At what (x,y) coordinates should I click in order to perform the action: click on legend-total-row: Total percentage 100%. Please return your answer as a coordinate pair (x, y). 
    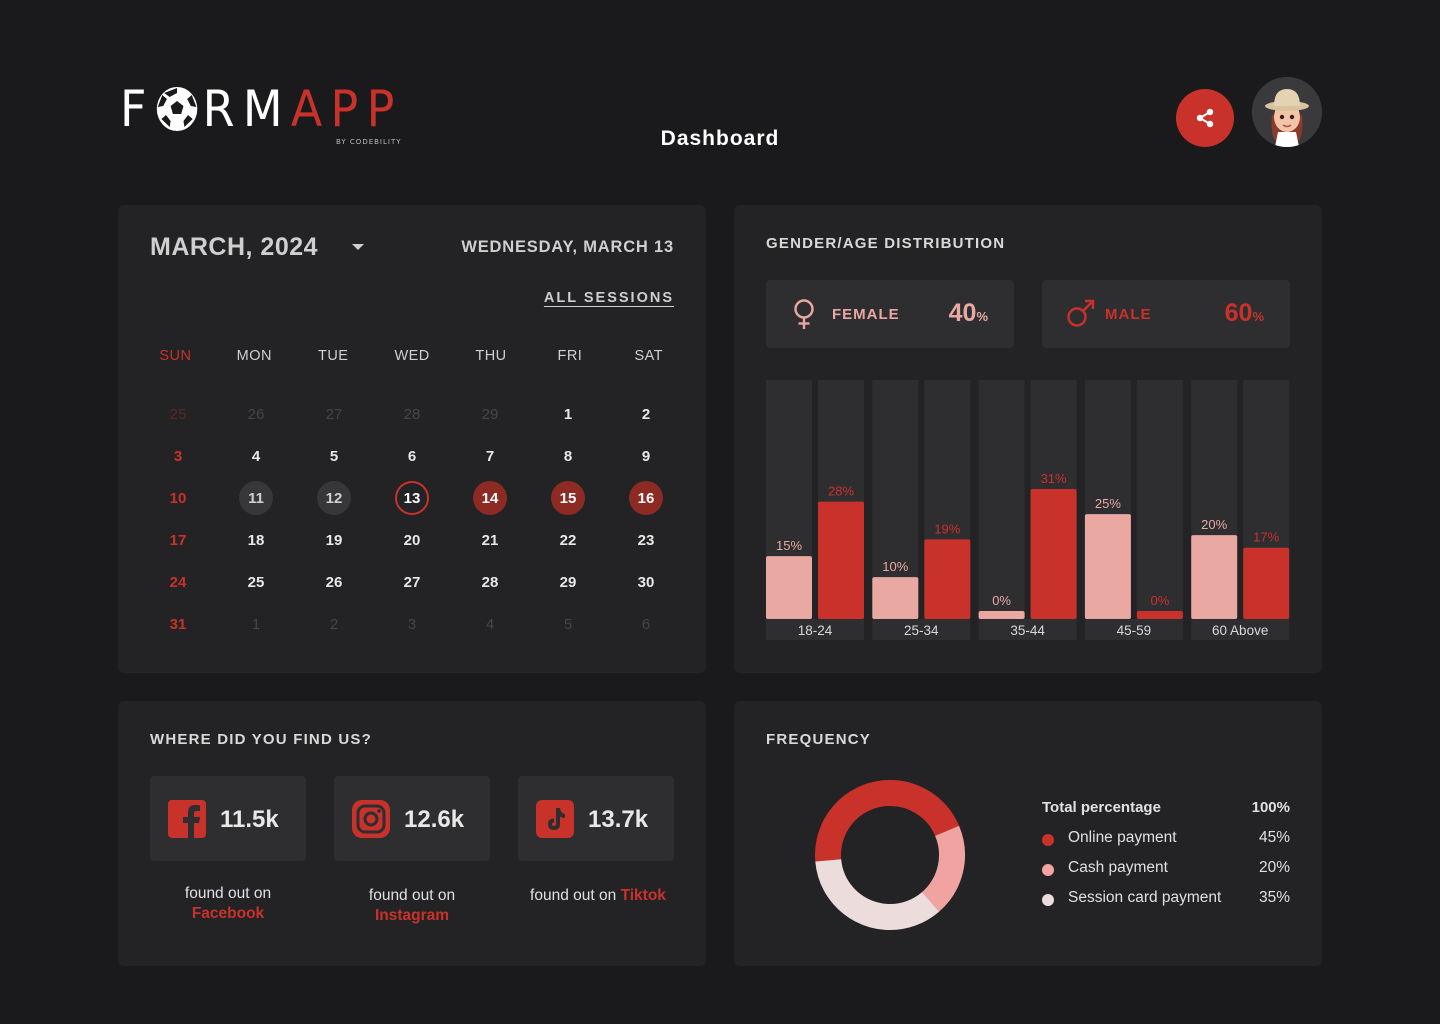
    Looking at the image, I should click on (1166, 814).